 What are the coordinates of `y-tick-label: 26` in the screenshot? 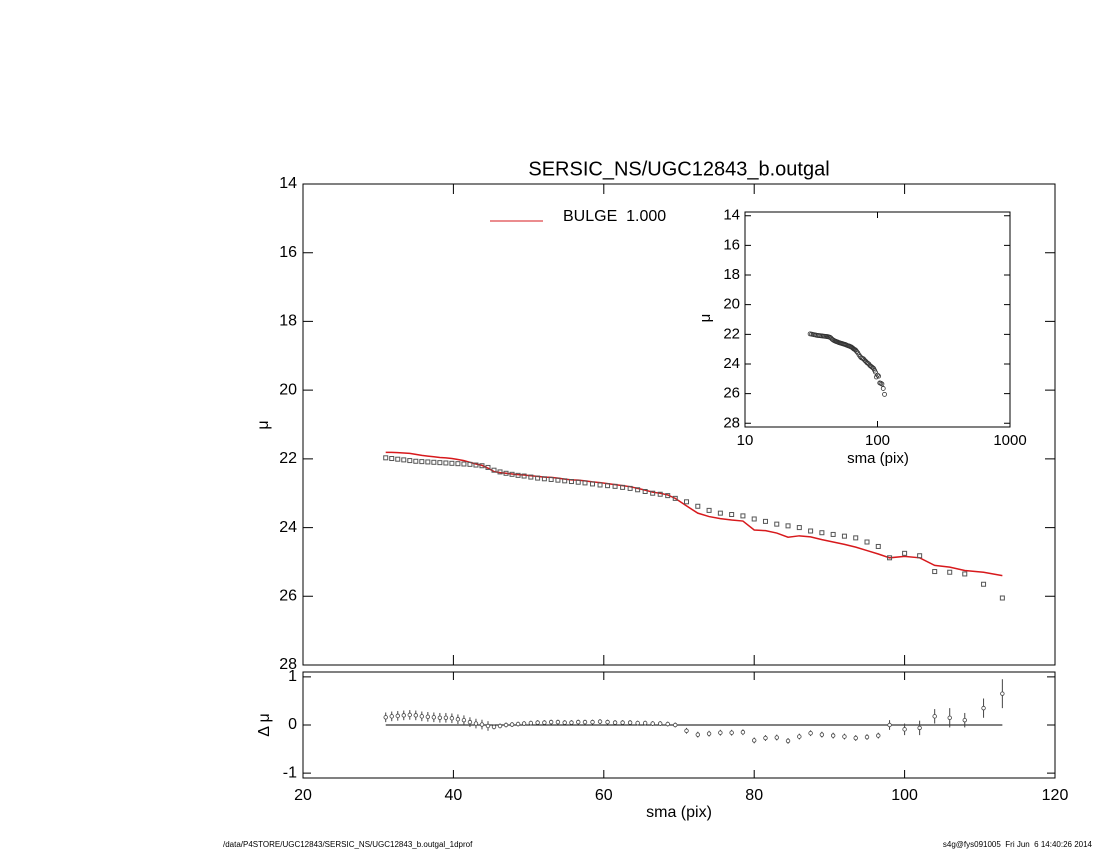 It's located at (731, 393).